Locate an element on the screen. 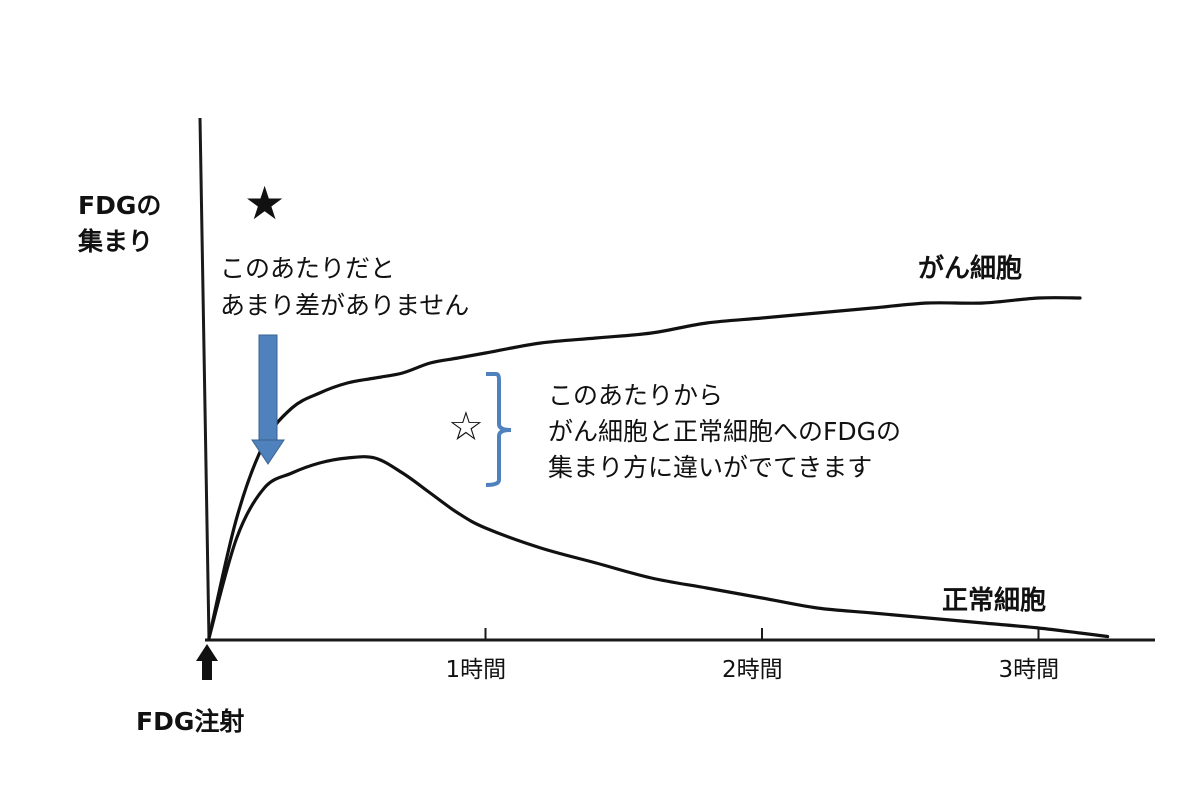 The image size is (1200, 800). annotation-line: 集まり方に違いがでてきます is located at coordinates (710, 467).